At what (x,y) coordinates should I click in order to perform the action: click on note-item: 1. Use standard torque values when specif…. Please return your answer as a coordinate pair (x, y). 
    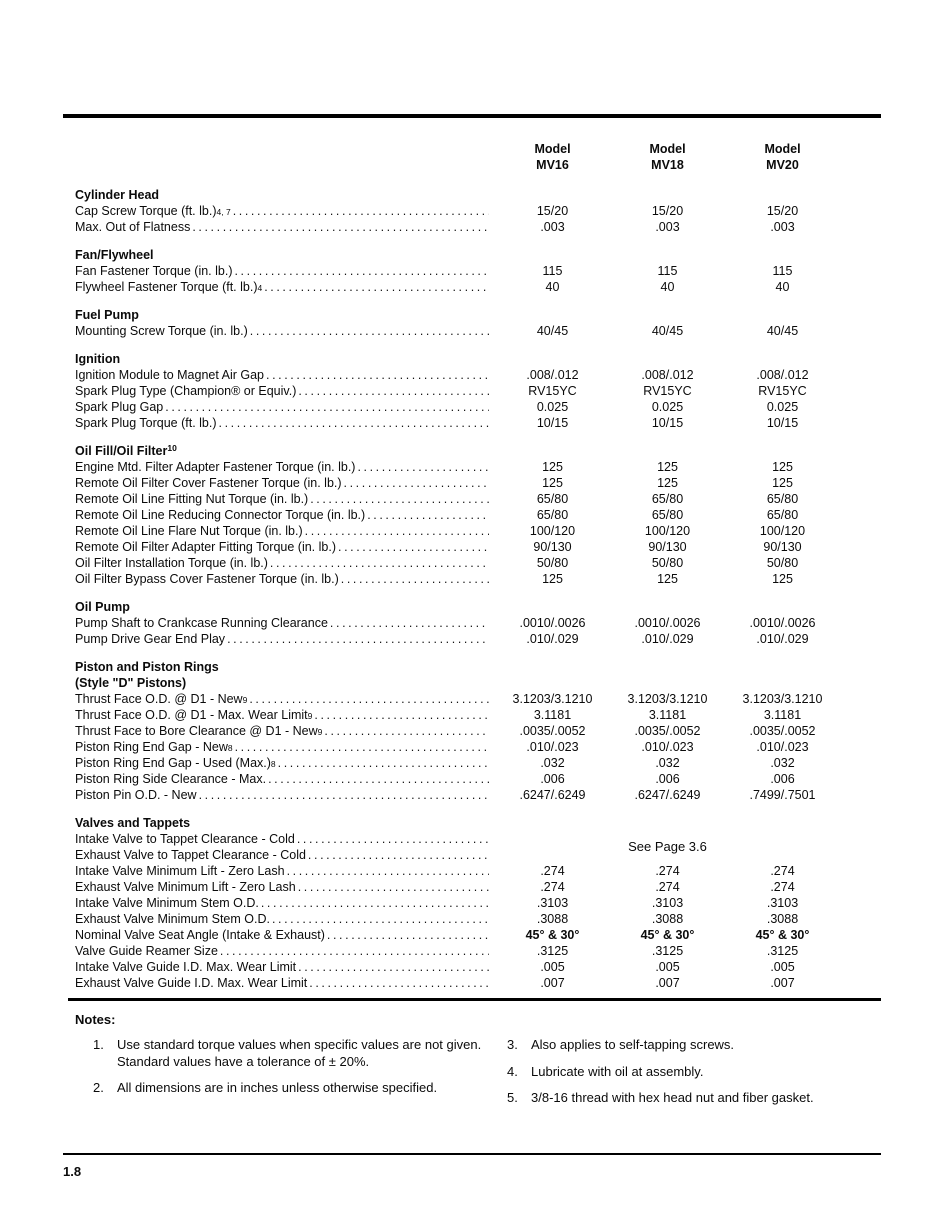
    Looking at the image, I should click on (288, 1053).